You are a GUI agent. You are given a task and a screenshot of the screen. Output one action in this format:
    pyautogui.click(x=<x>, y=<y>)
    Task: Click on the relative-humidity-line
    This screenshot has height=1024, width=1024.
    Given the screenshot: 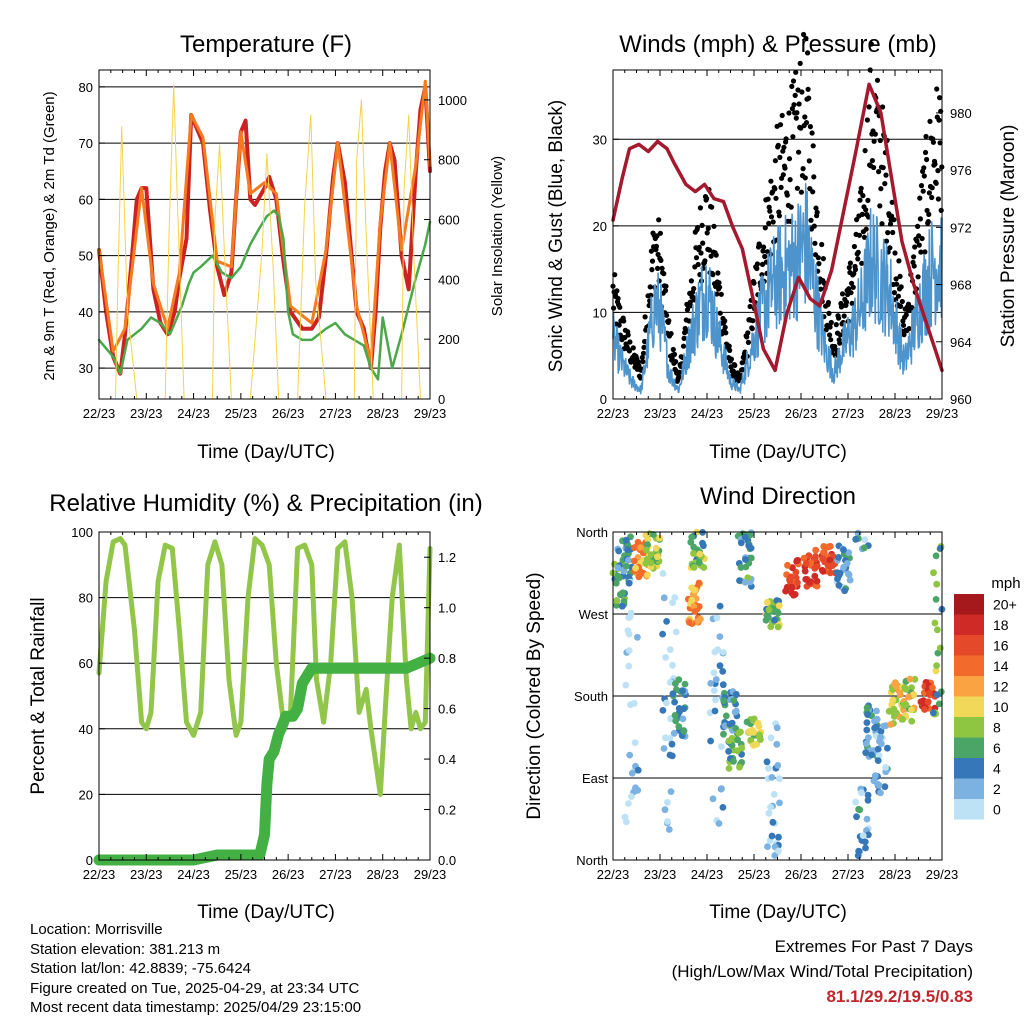 What is the action you would take?
    pyautogui.click(x=264, y=666)
    